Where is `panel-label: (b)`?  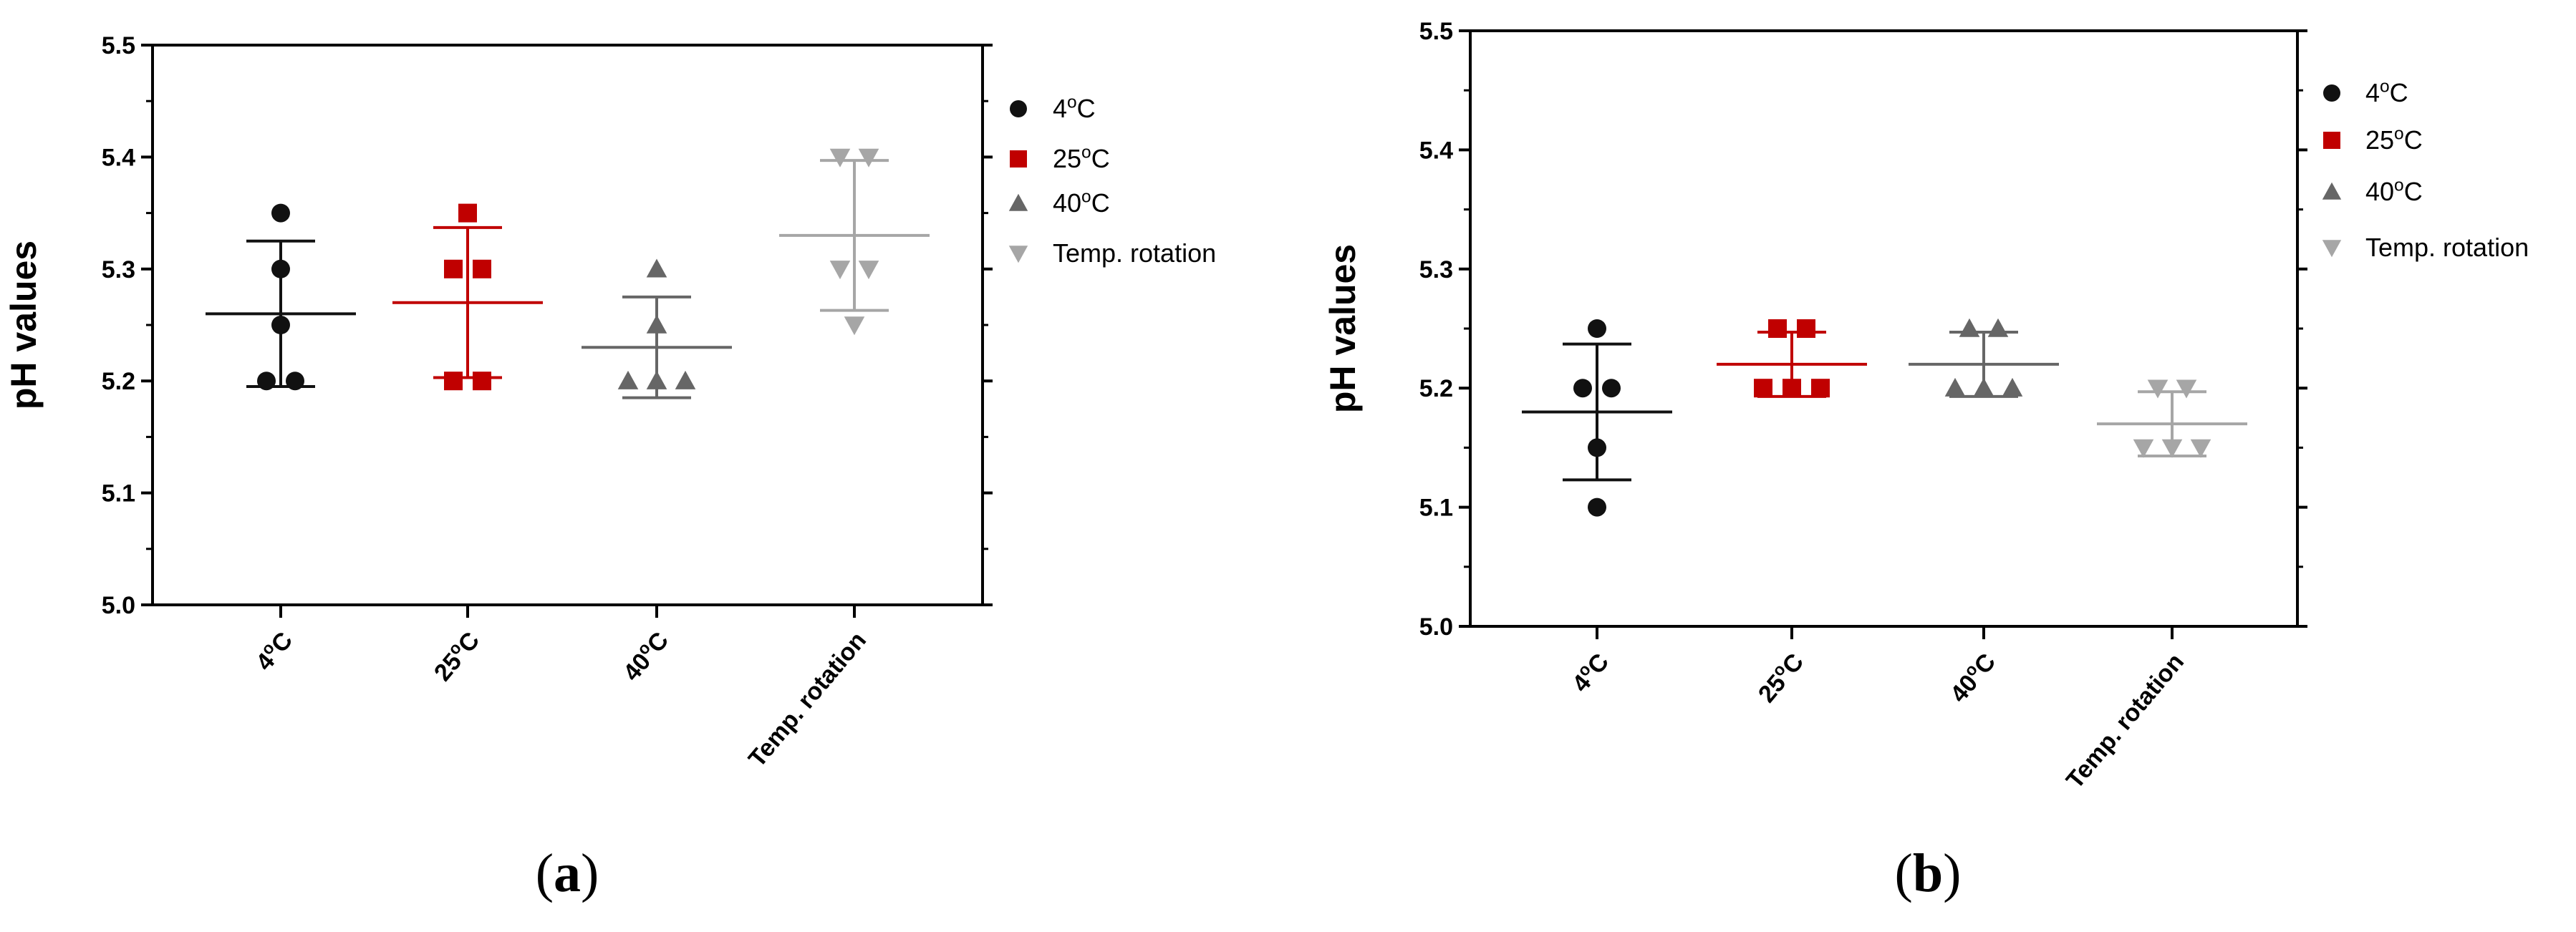 panel-label: (b) is located at coordinates (1928, 873).